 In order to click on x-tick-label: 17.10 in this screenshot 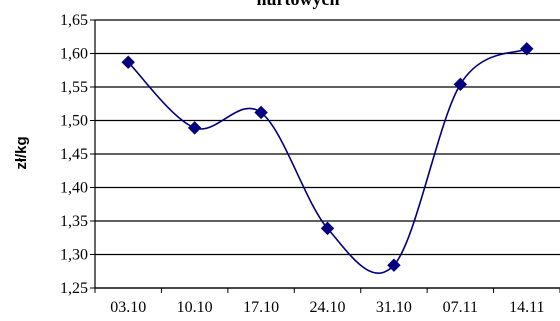, I will do `click(261, 307)`.